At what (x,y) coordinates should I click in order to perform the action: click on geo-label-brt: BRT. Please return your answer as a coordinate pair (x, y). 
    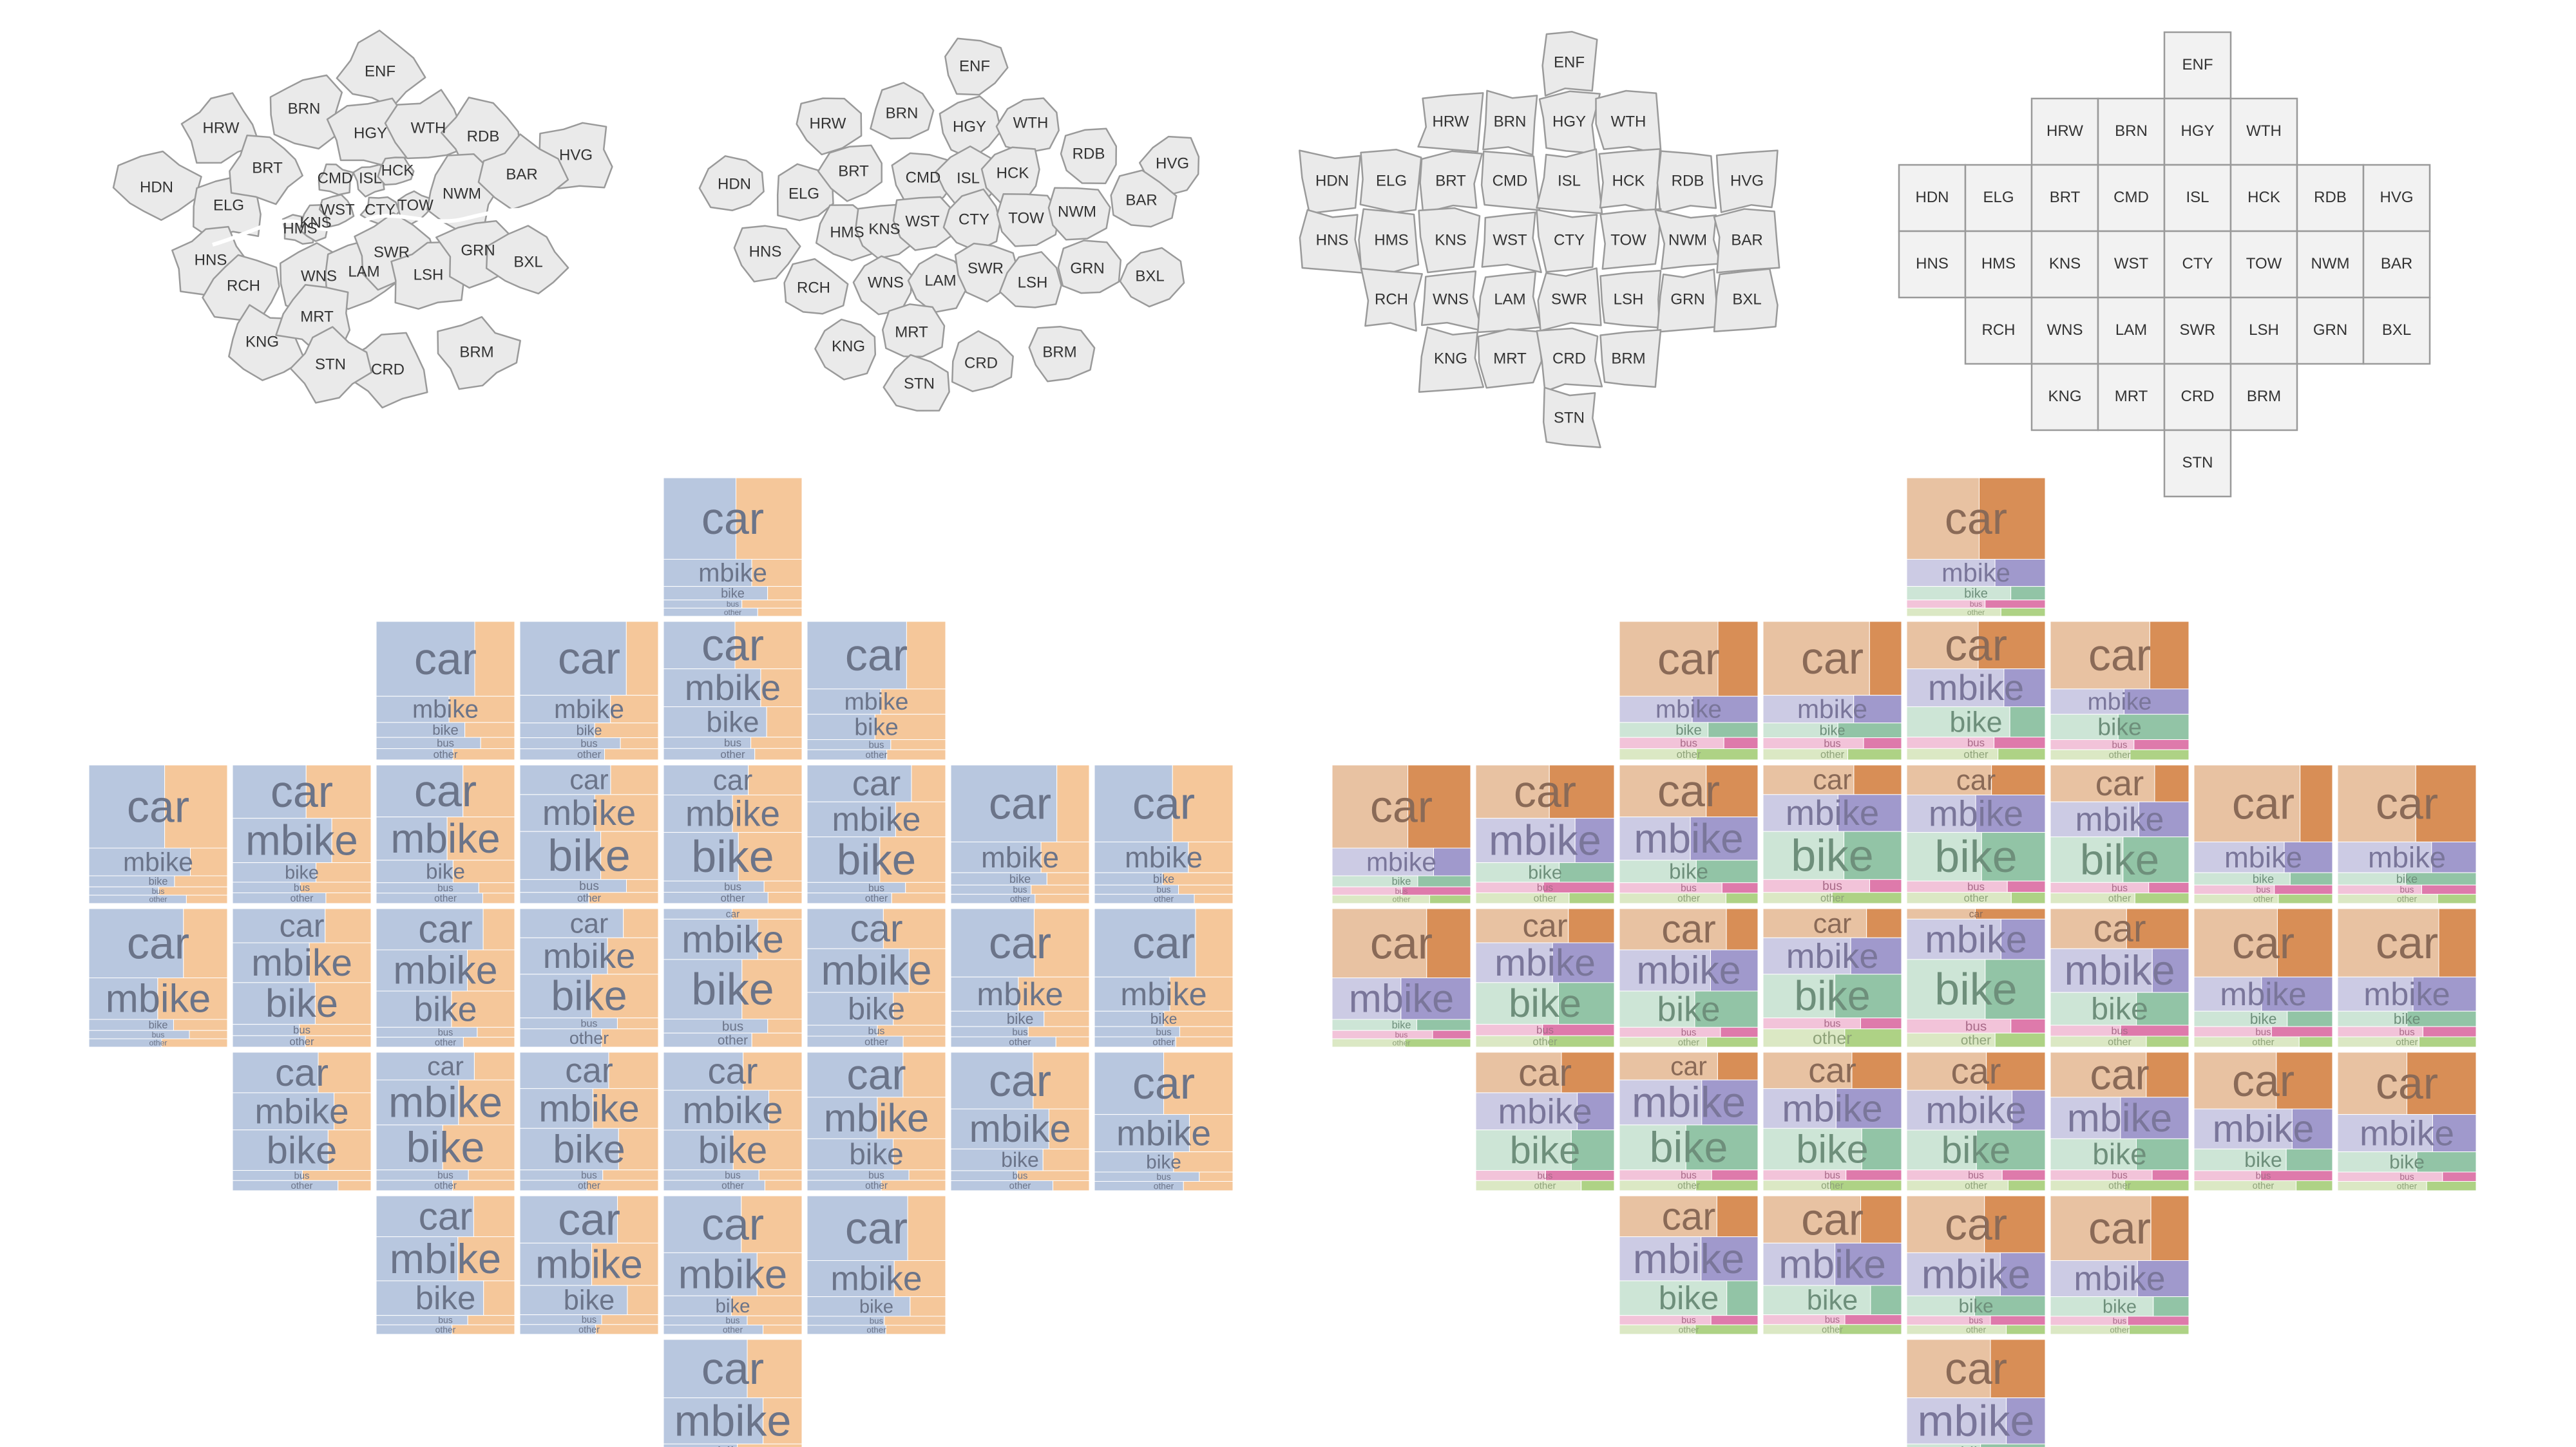
    Looking at the image, I should click on (267, 167).